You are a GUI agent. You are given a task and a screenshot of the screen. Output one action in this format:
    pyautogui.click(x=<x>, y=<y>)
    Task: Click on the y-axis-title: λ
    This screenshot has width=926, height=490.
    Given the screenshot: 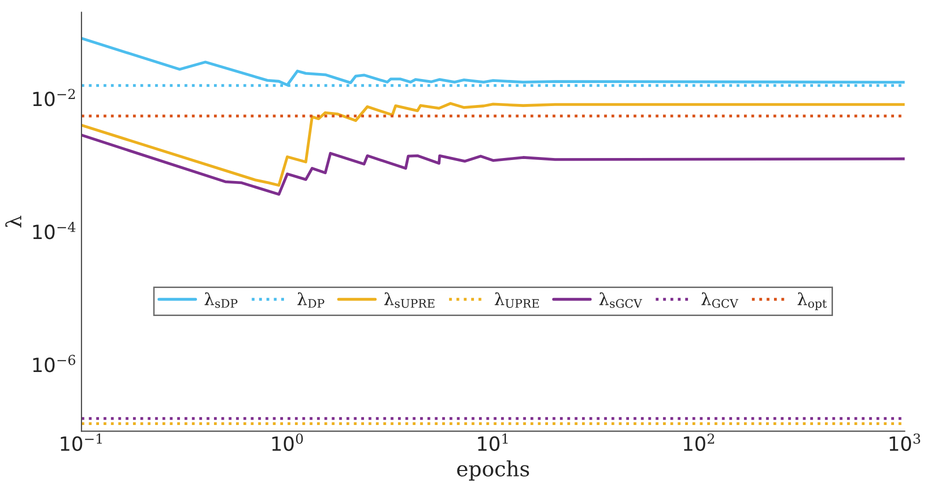 What is the action you would take?
    pyautogui.click(x=13, y=222)
    